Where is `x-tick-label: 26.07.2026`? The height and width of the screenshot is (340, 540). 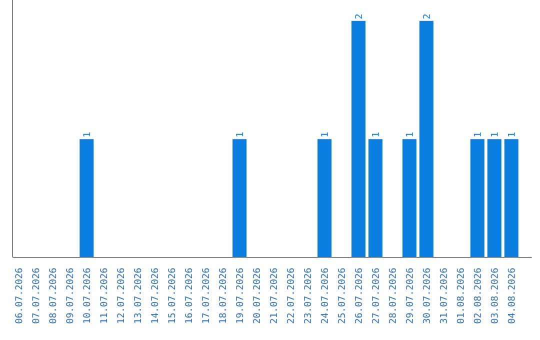
x-tick-label: 26.07.2026 is located at coordinates (358, 296).